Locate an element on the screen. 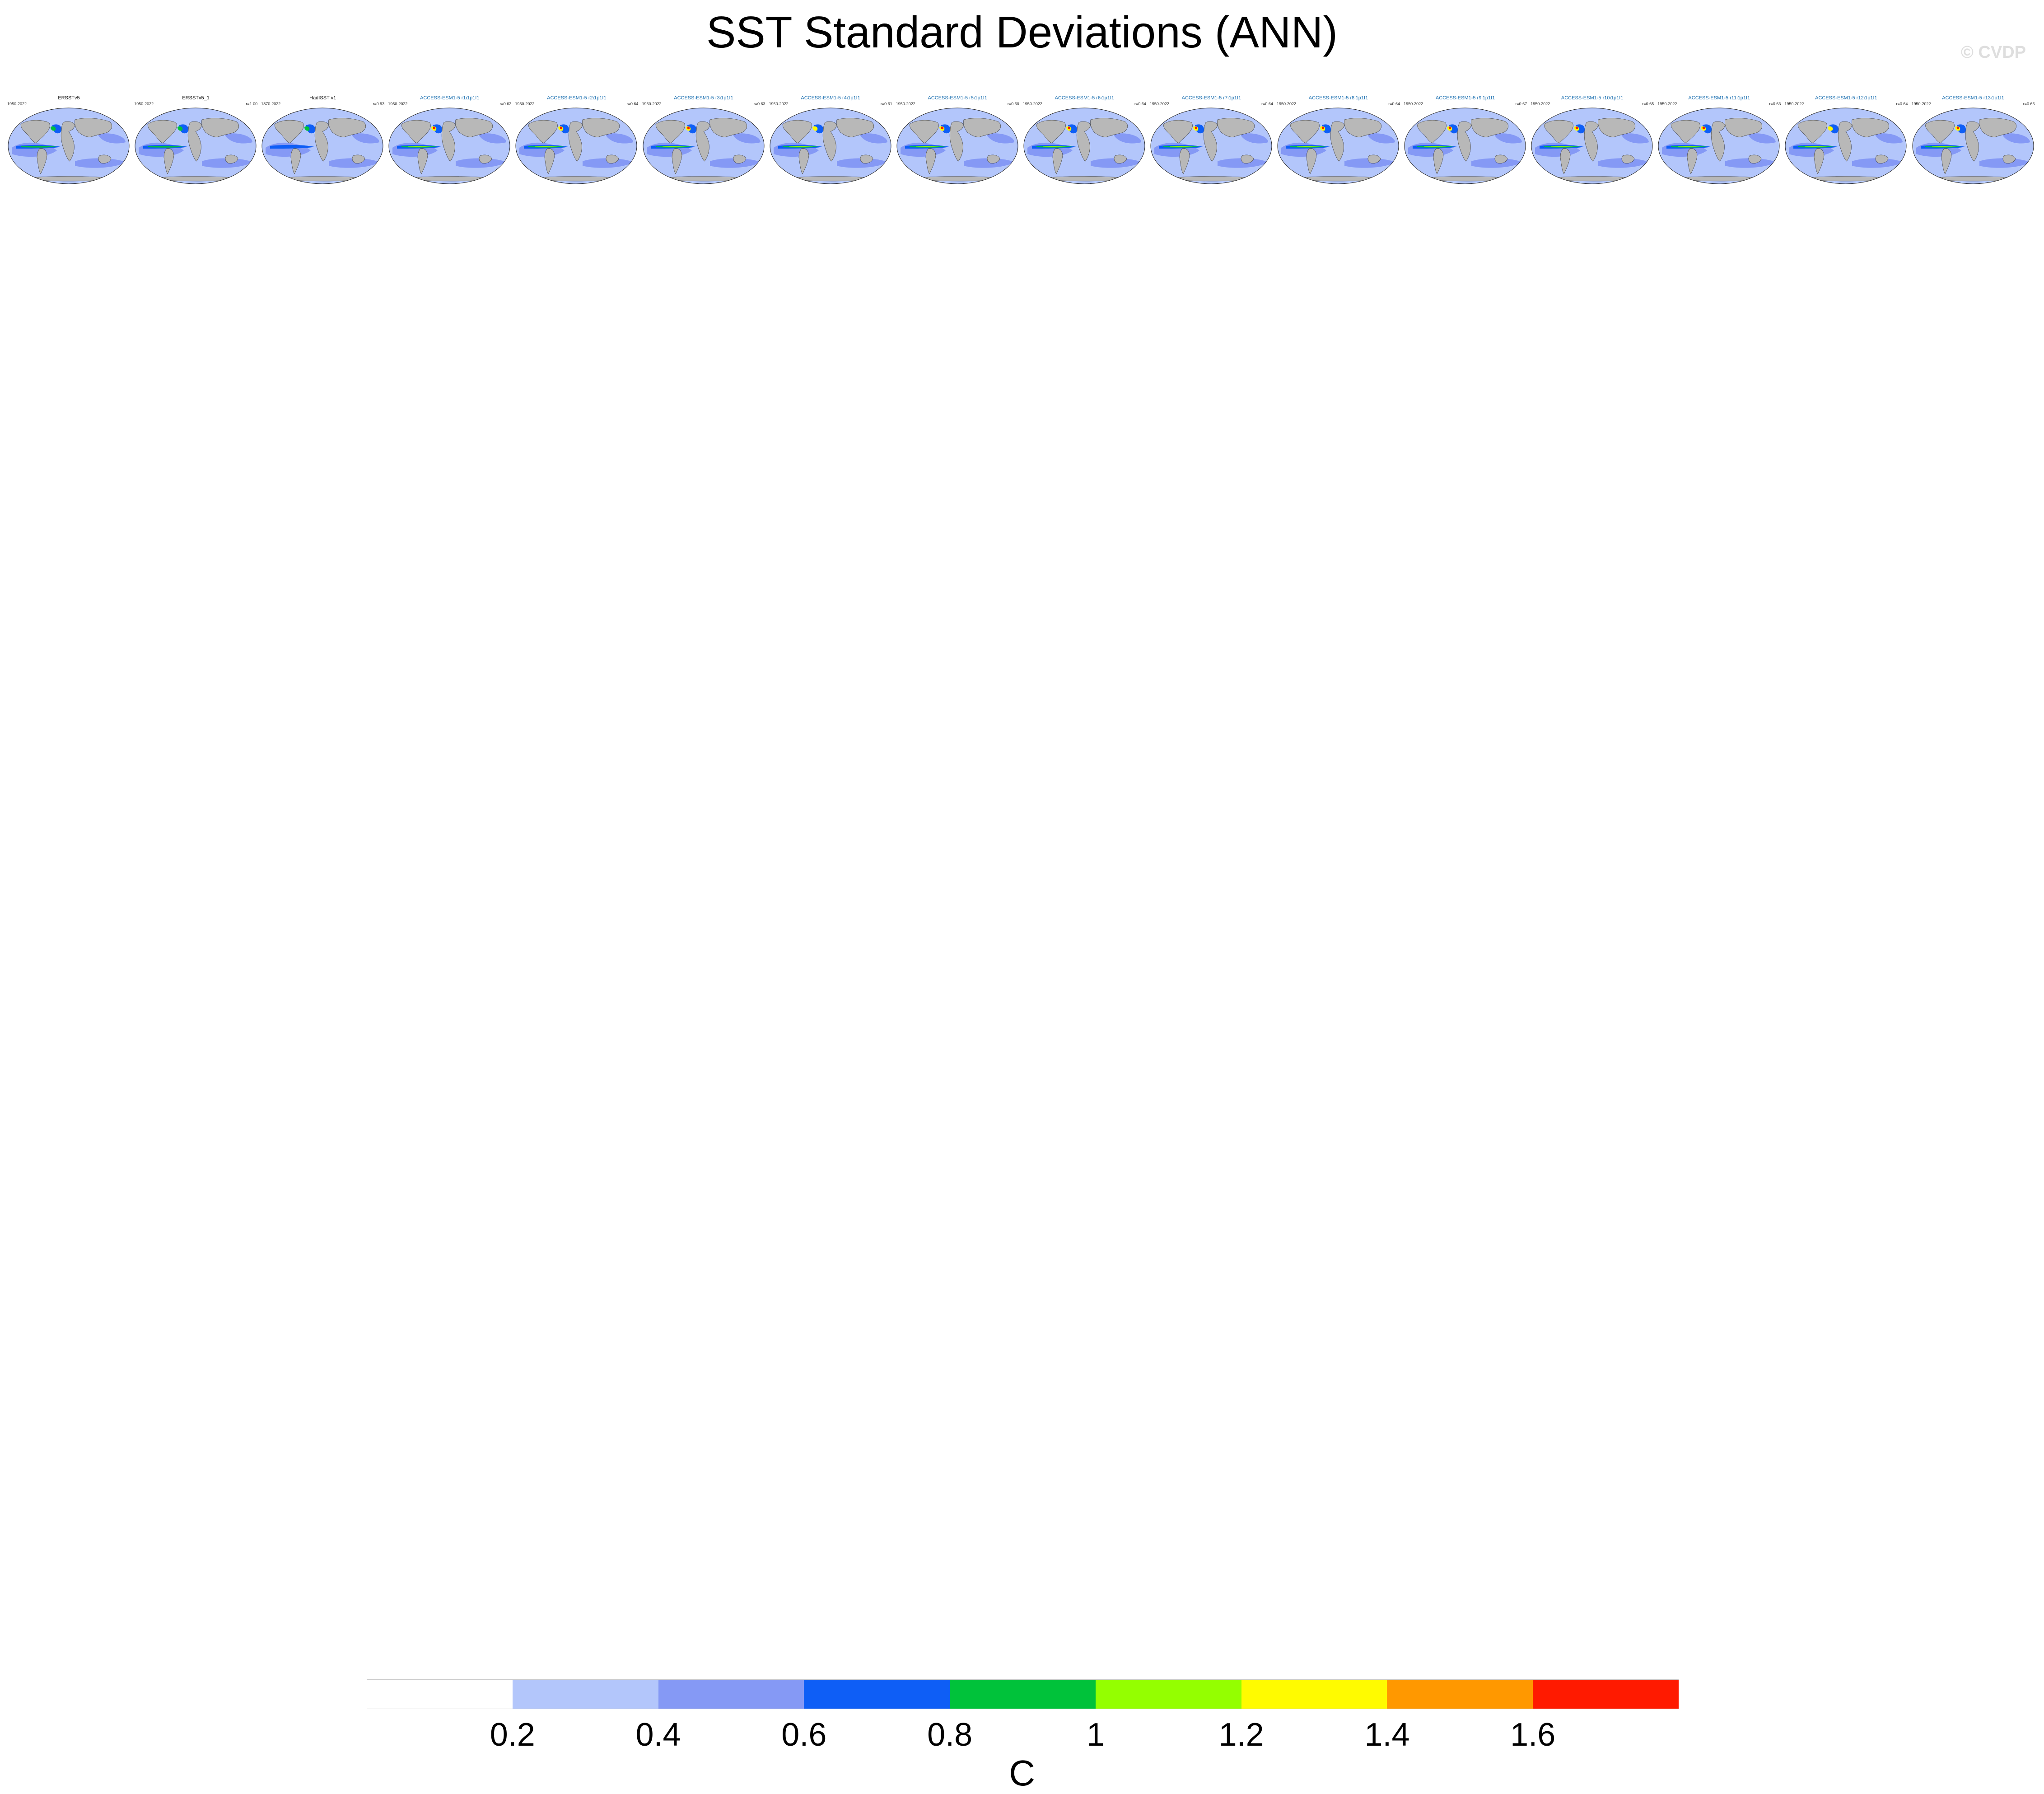 Image resolution: width=2044 pixels, height=1794 pixels. panel-title: ACCESS-ESM1-5 r10i1p1f1 is located at coordinates (1592, 98).